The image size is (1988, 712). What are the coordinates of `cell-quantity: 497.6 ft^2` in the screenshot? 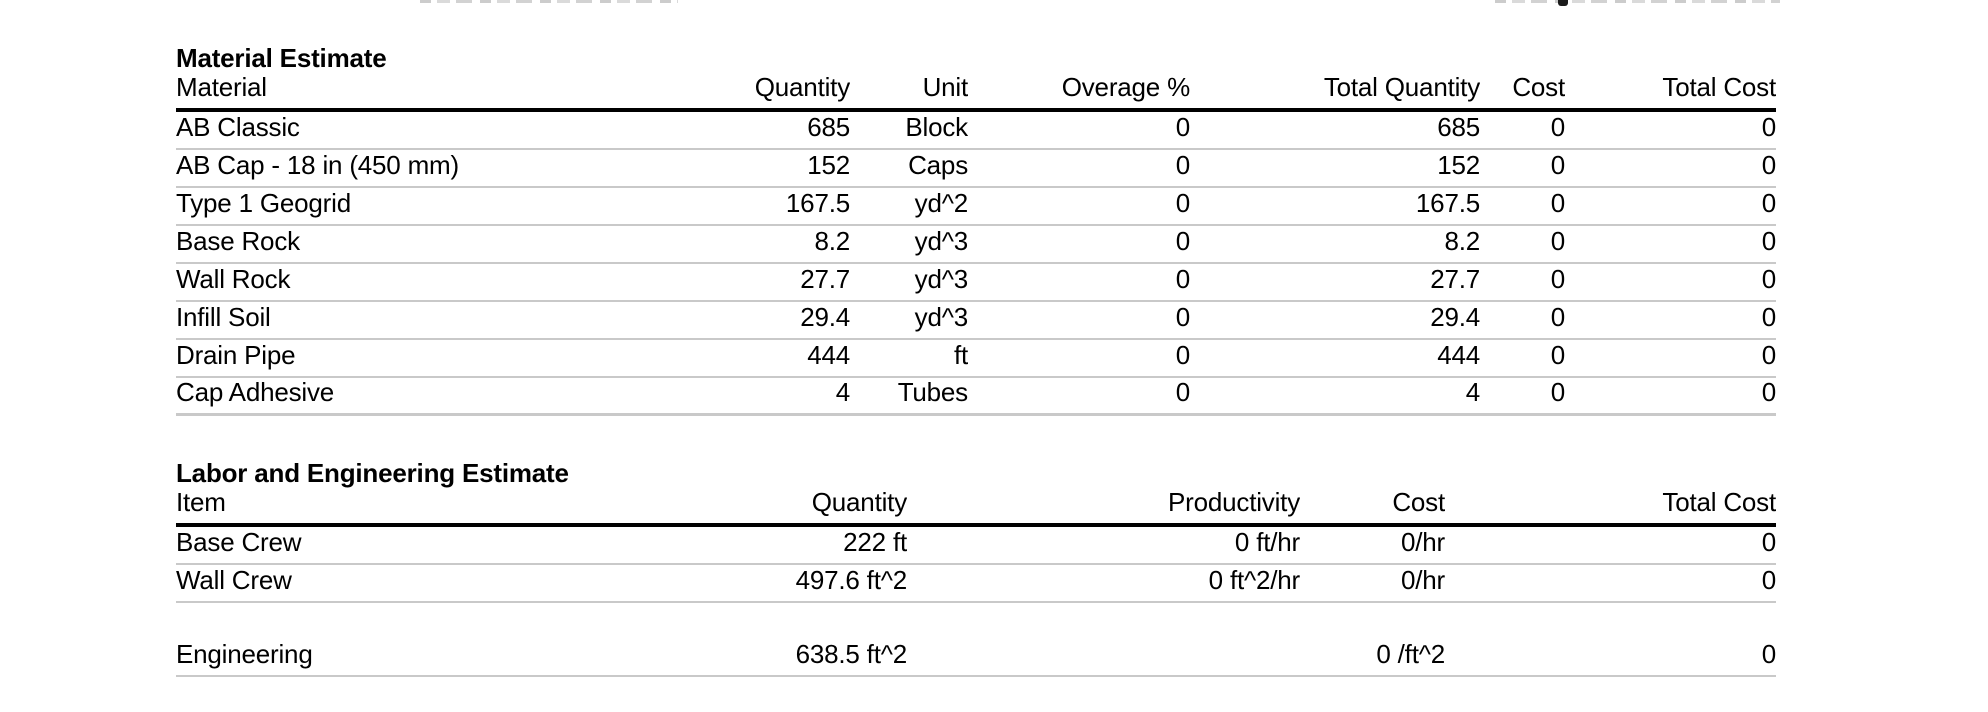 It's located at (851, 580).